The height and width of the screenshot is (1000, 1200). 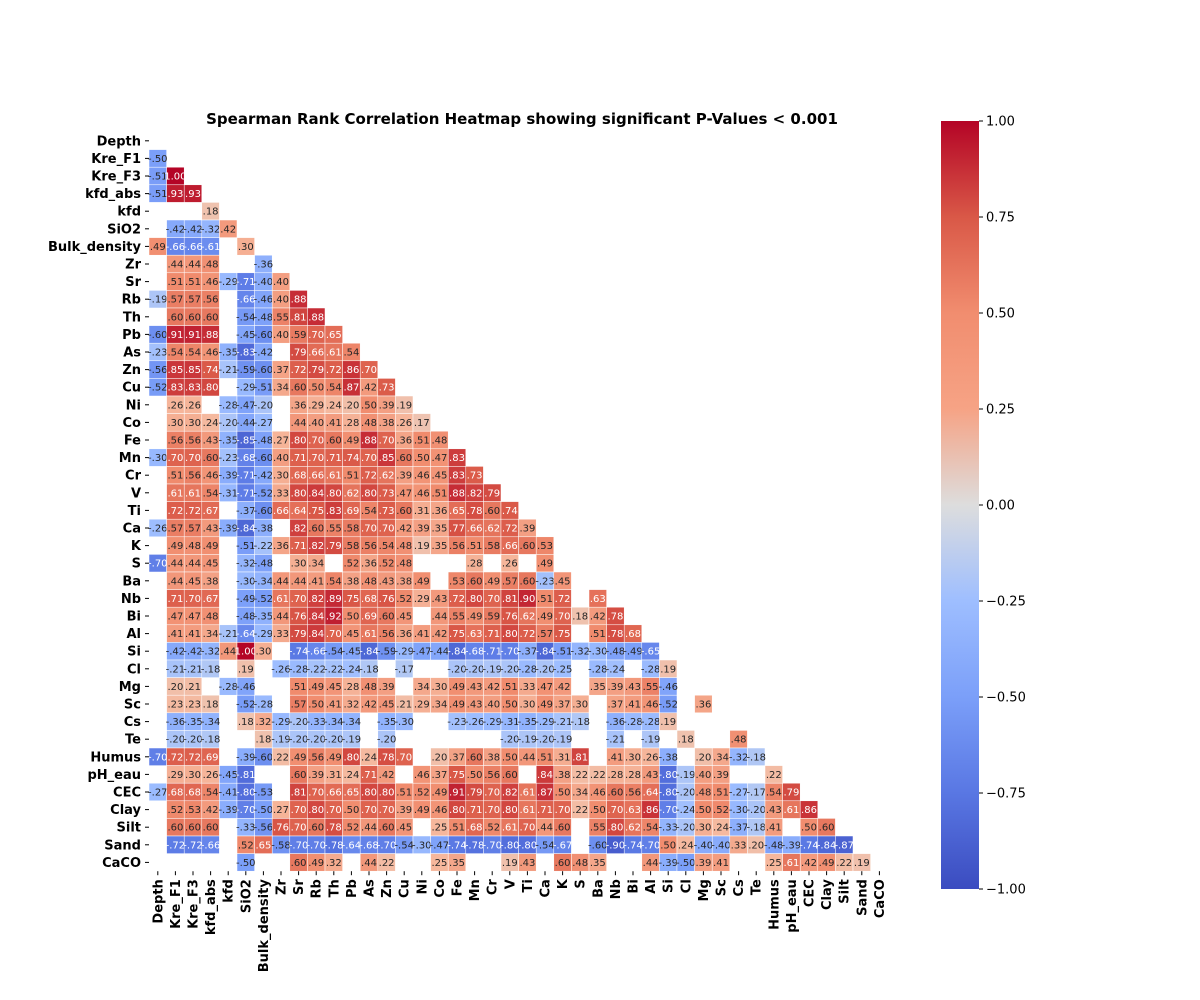 What do you see at coordinates (722, 887) in the screenshot?
I see `column-label: Sc` at bounding box center [722, 887].